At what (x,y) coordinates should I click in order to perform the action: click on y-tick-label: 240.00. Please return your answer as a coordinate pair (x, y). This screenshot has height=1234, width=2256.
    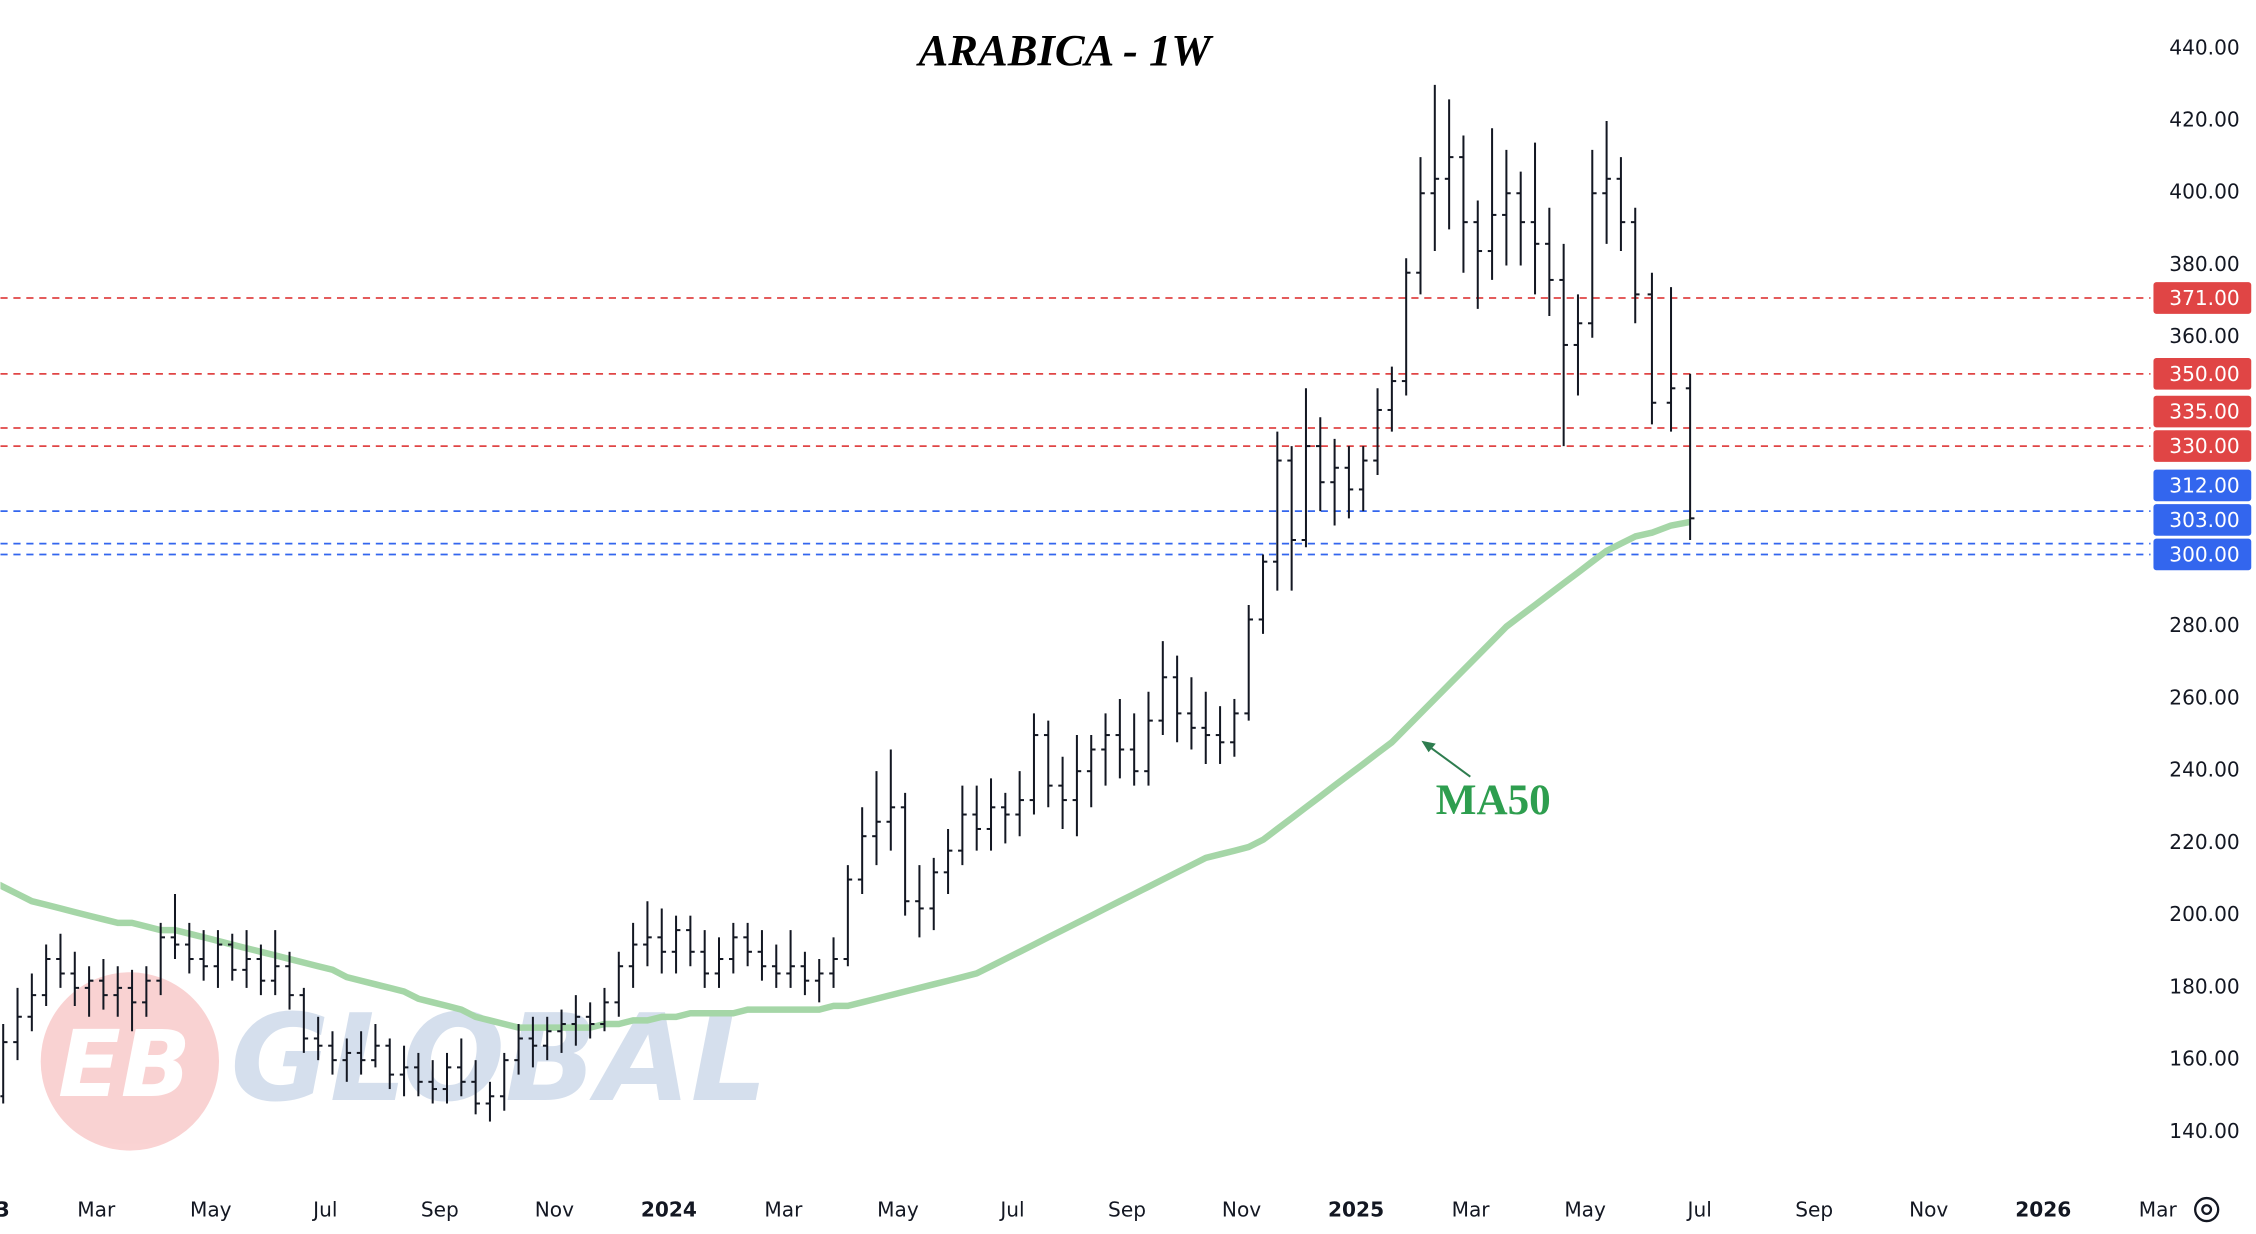
    Looking at the image, I should click on (2204, 770).